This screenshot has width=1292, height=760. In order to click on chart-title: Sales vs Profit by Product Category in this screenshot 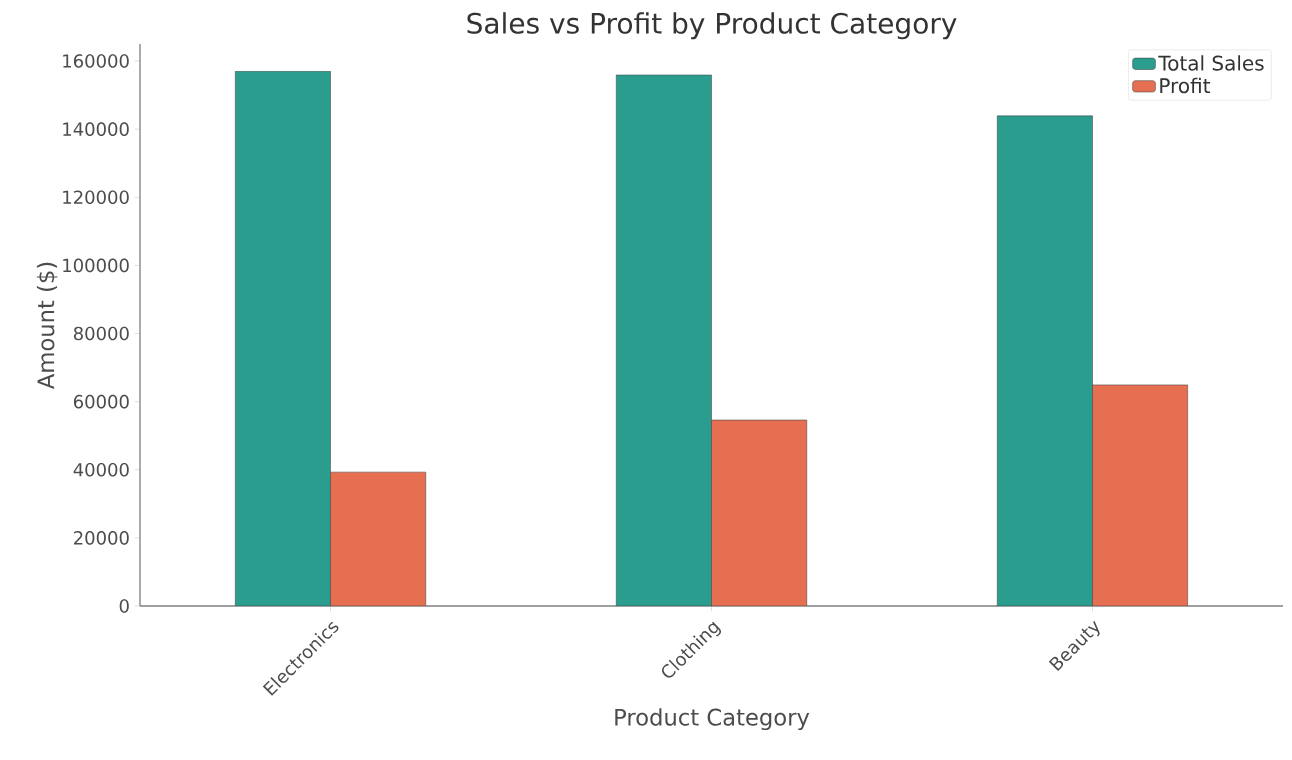, I will do `click(712, 26)`.